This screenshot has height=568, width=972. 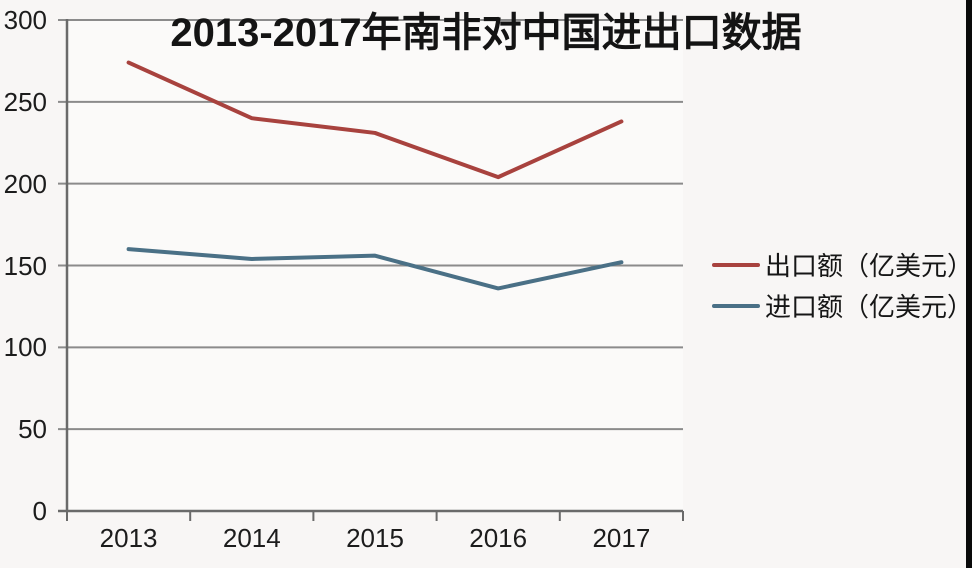 What do you see at coordinates (25, 183) in the screenshot?
I see `y-tick-label: 200` at bounding box center [25, 183].